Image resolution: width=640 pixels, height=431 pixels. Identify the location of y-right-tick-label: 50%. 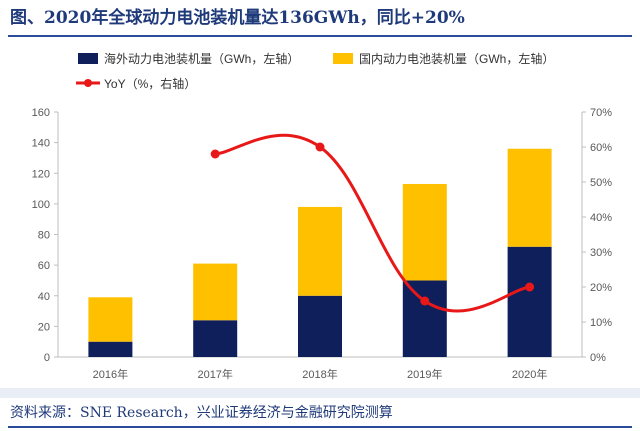
(601, 183).